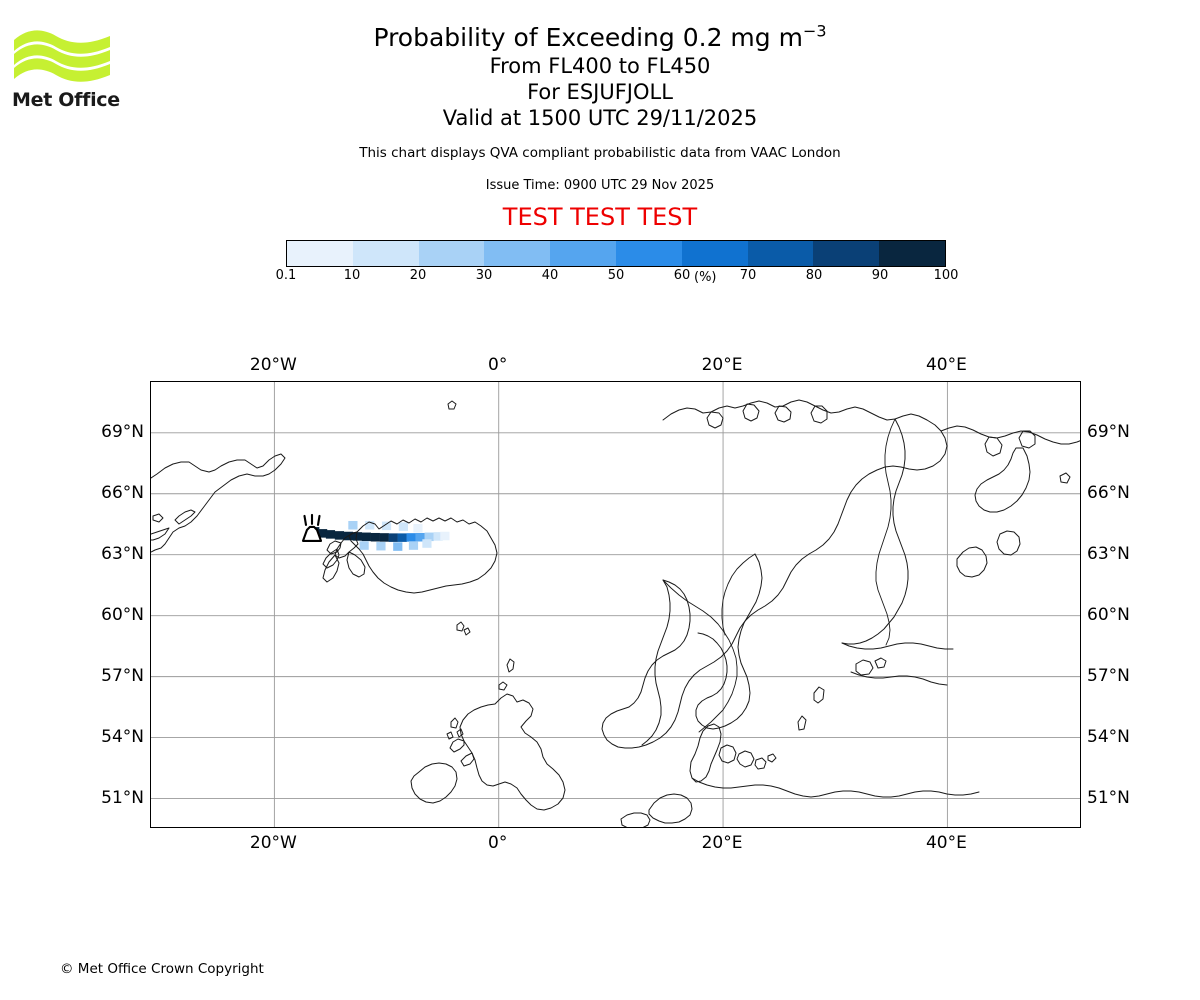 The image size is (1200, 1000). Describe the element at coordinates (615, 366) in the screenshot. I see `longitude-axis-top: 20°W 0° 20°E 40°E` at that location.